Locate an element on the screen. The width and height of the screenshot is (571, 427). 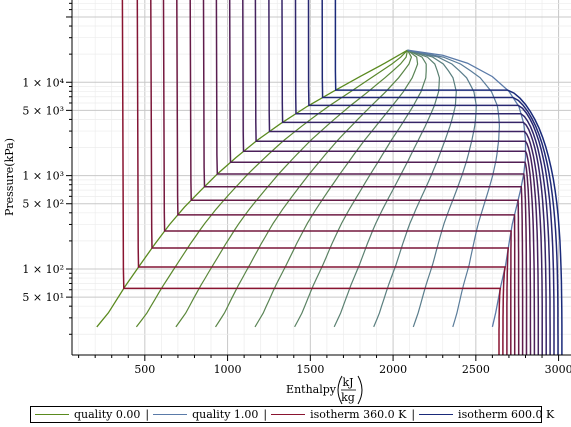
x-axis-label-text: Enthalpy is located at coordinates (311, 389).